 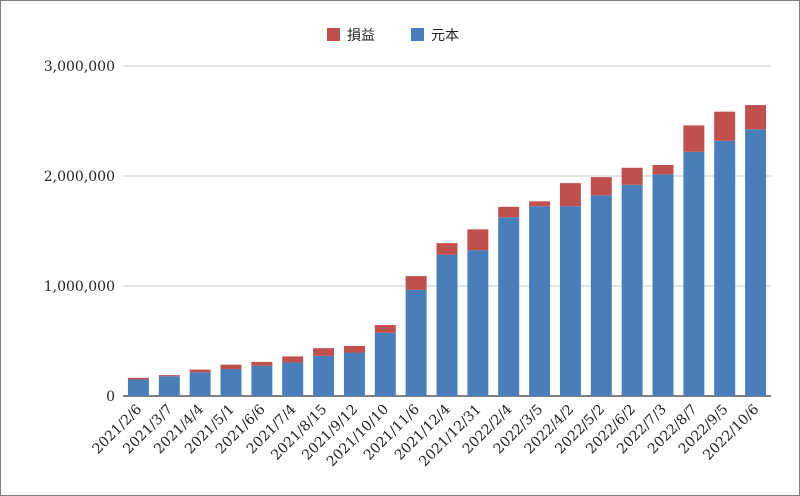 What do you see at coordinates (79, 287) in the screenshot?
I see `y-tick-label: 1,000,000` at bounding box center [79, 287].